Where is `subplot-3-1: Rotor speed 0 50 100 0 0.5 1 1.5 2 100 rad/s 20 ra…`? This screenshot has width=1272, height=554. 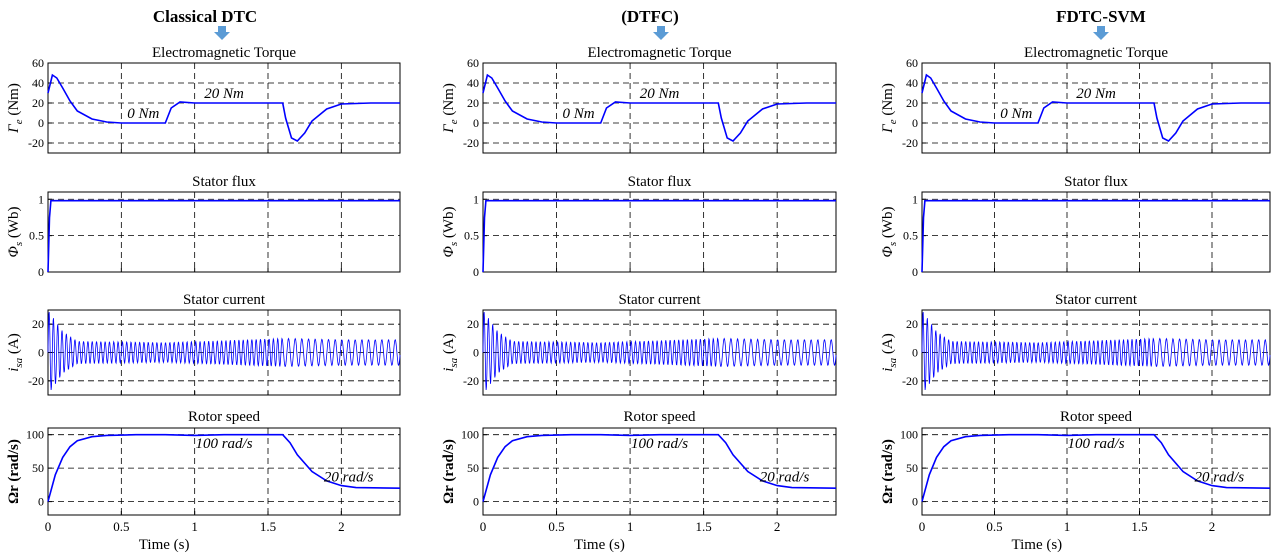
subplot-3-1: Rotor speed 0 50 100 0 0.5 1 1.5 2 100 rad/s 20 ra… is located at coordinates (649, 471).